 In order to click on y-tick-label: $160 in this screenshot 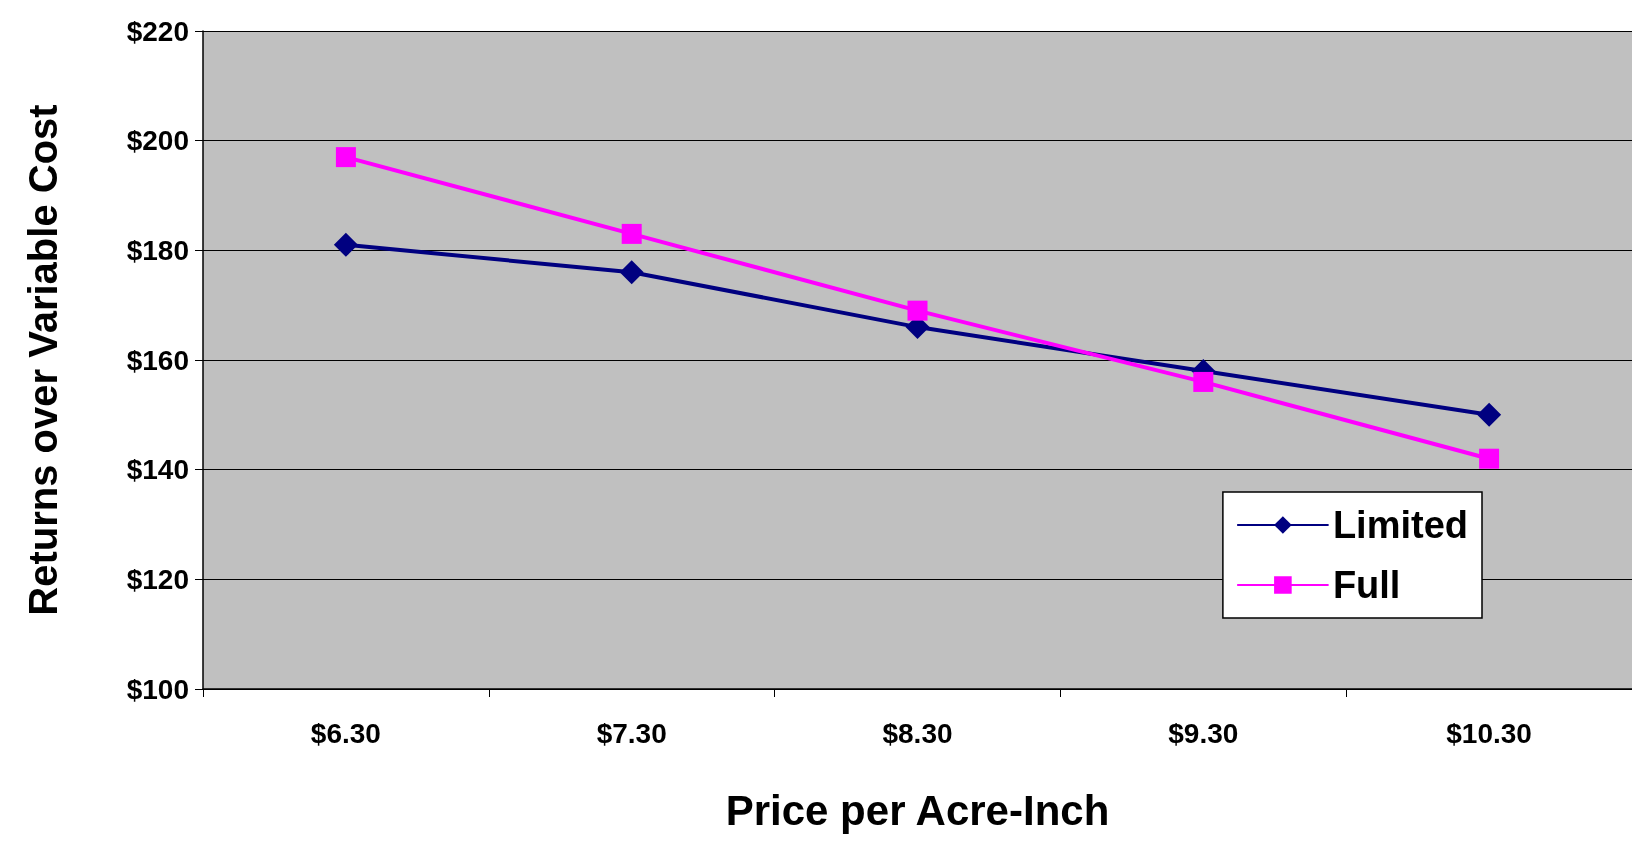, I will do `click(157, 360)`.